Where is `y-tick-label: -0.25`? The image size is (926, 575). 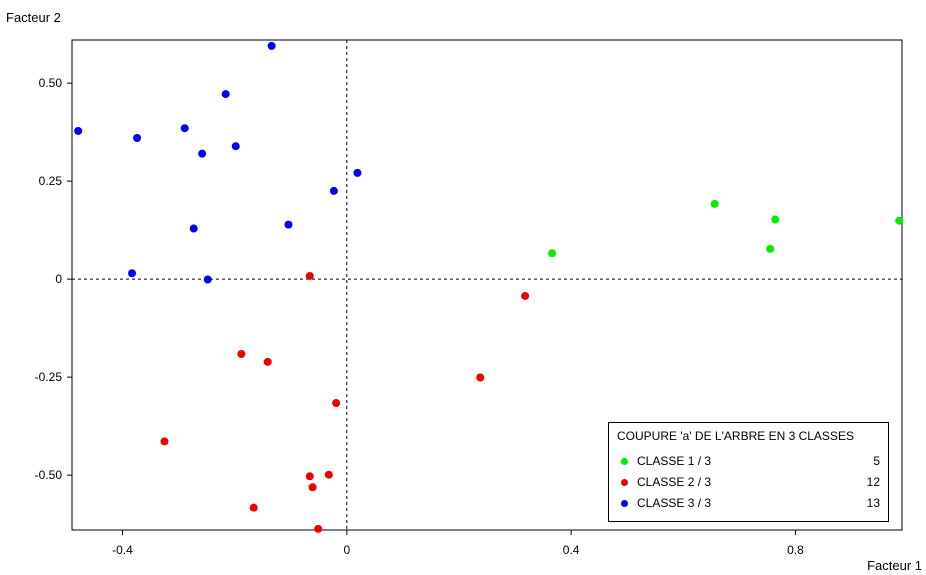
y-tick-label: -0.25 is located at coordinates (49, 377).